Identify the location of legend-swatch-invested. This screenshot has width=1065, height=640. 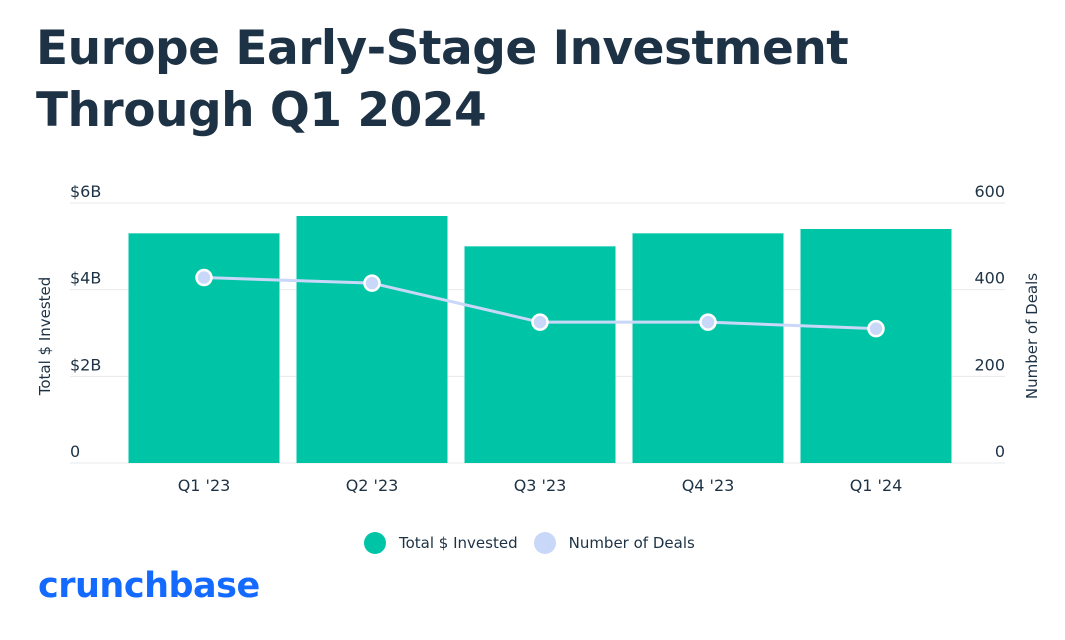
(375, 543).